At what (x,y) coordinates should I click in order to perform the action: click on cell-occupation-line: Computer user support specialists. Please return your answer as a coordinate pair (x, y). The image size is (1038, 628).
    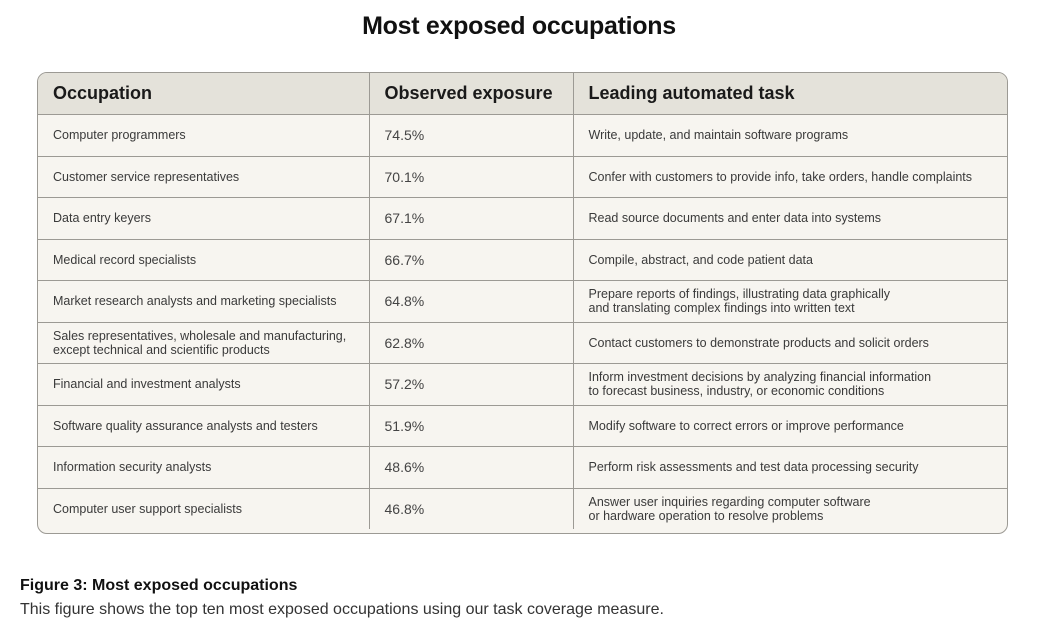
    Looking at the image, I should click on (147, 508).